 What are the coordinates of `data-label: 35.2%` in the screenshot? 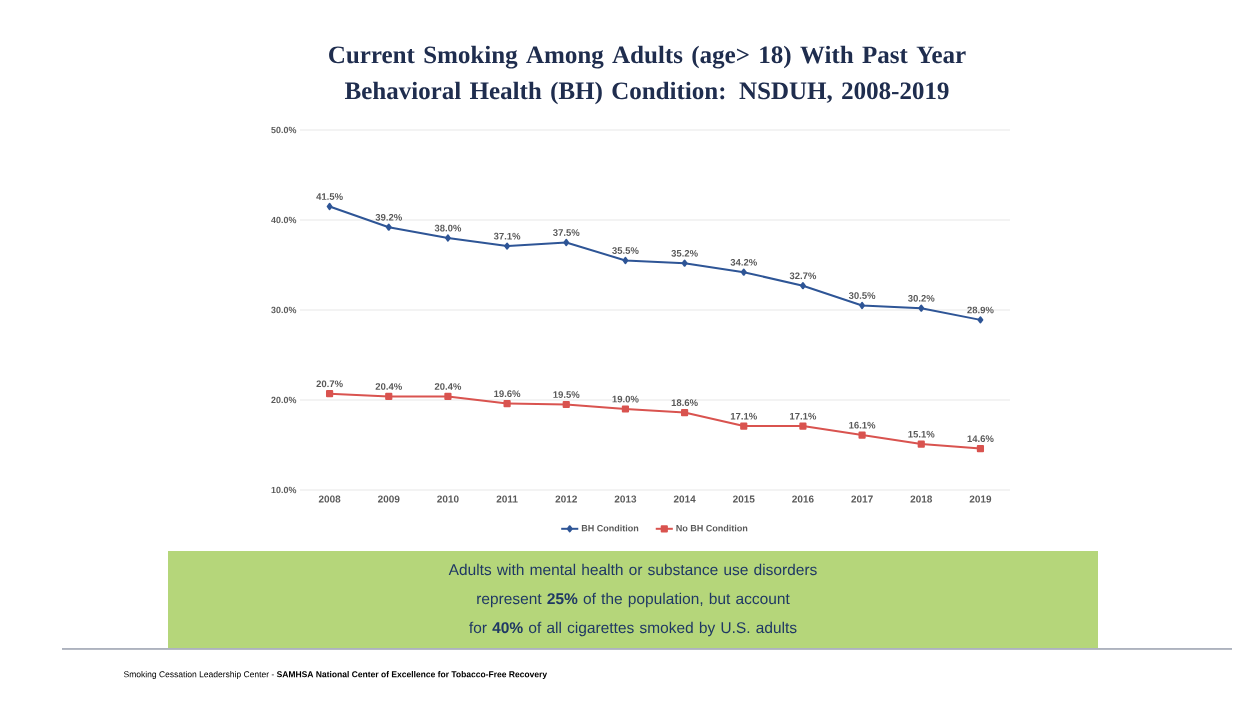 It's located at (684, 253).